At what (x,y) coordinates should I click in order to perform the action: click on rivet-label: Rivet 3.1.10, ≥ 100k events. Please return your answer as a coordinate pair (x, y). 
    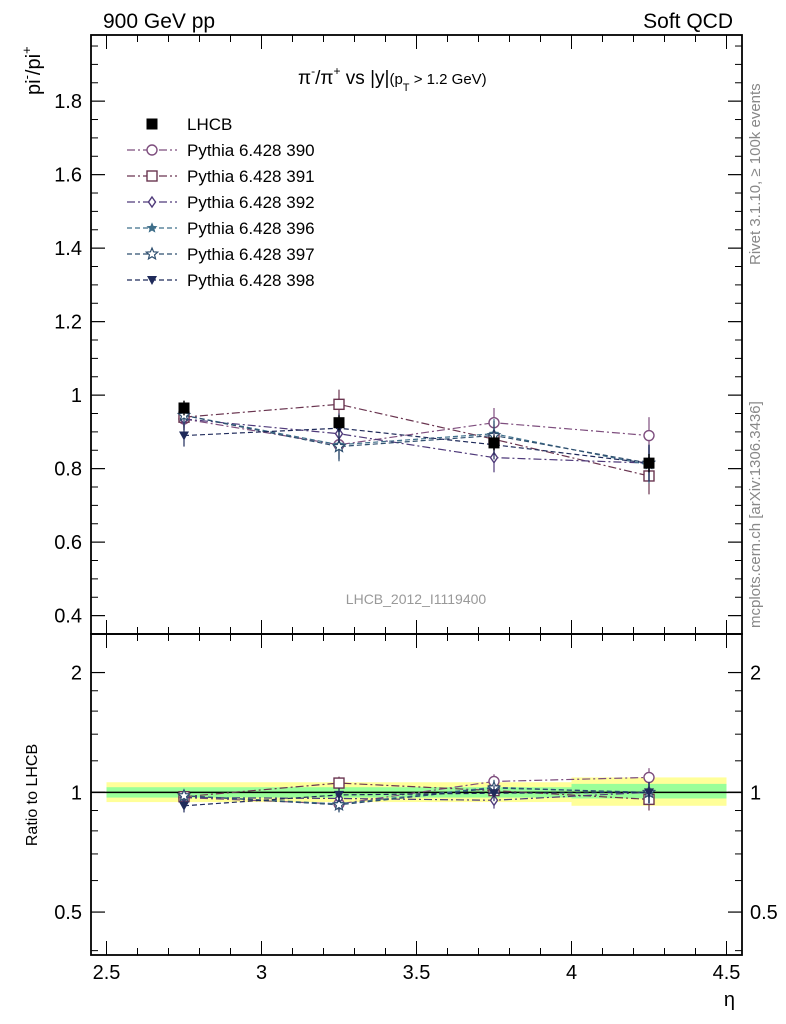
    Looking at the image, I should click on (755, 174).